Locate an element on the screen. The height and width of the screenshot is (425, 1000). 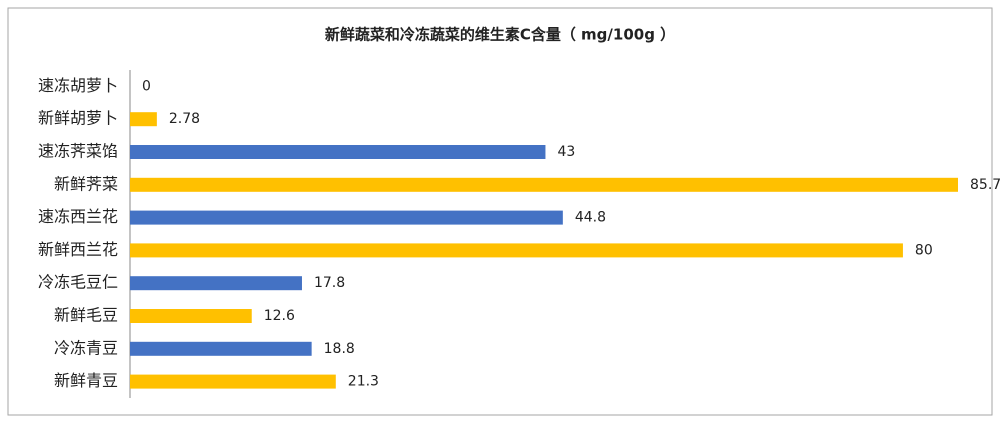
value-label: 43 is located at coordinates (566, 152).